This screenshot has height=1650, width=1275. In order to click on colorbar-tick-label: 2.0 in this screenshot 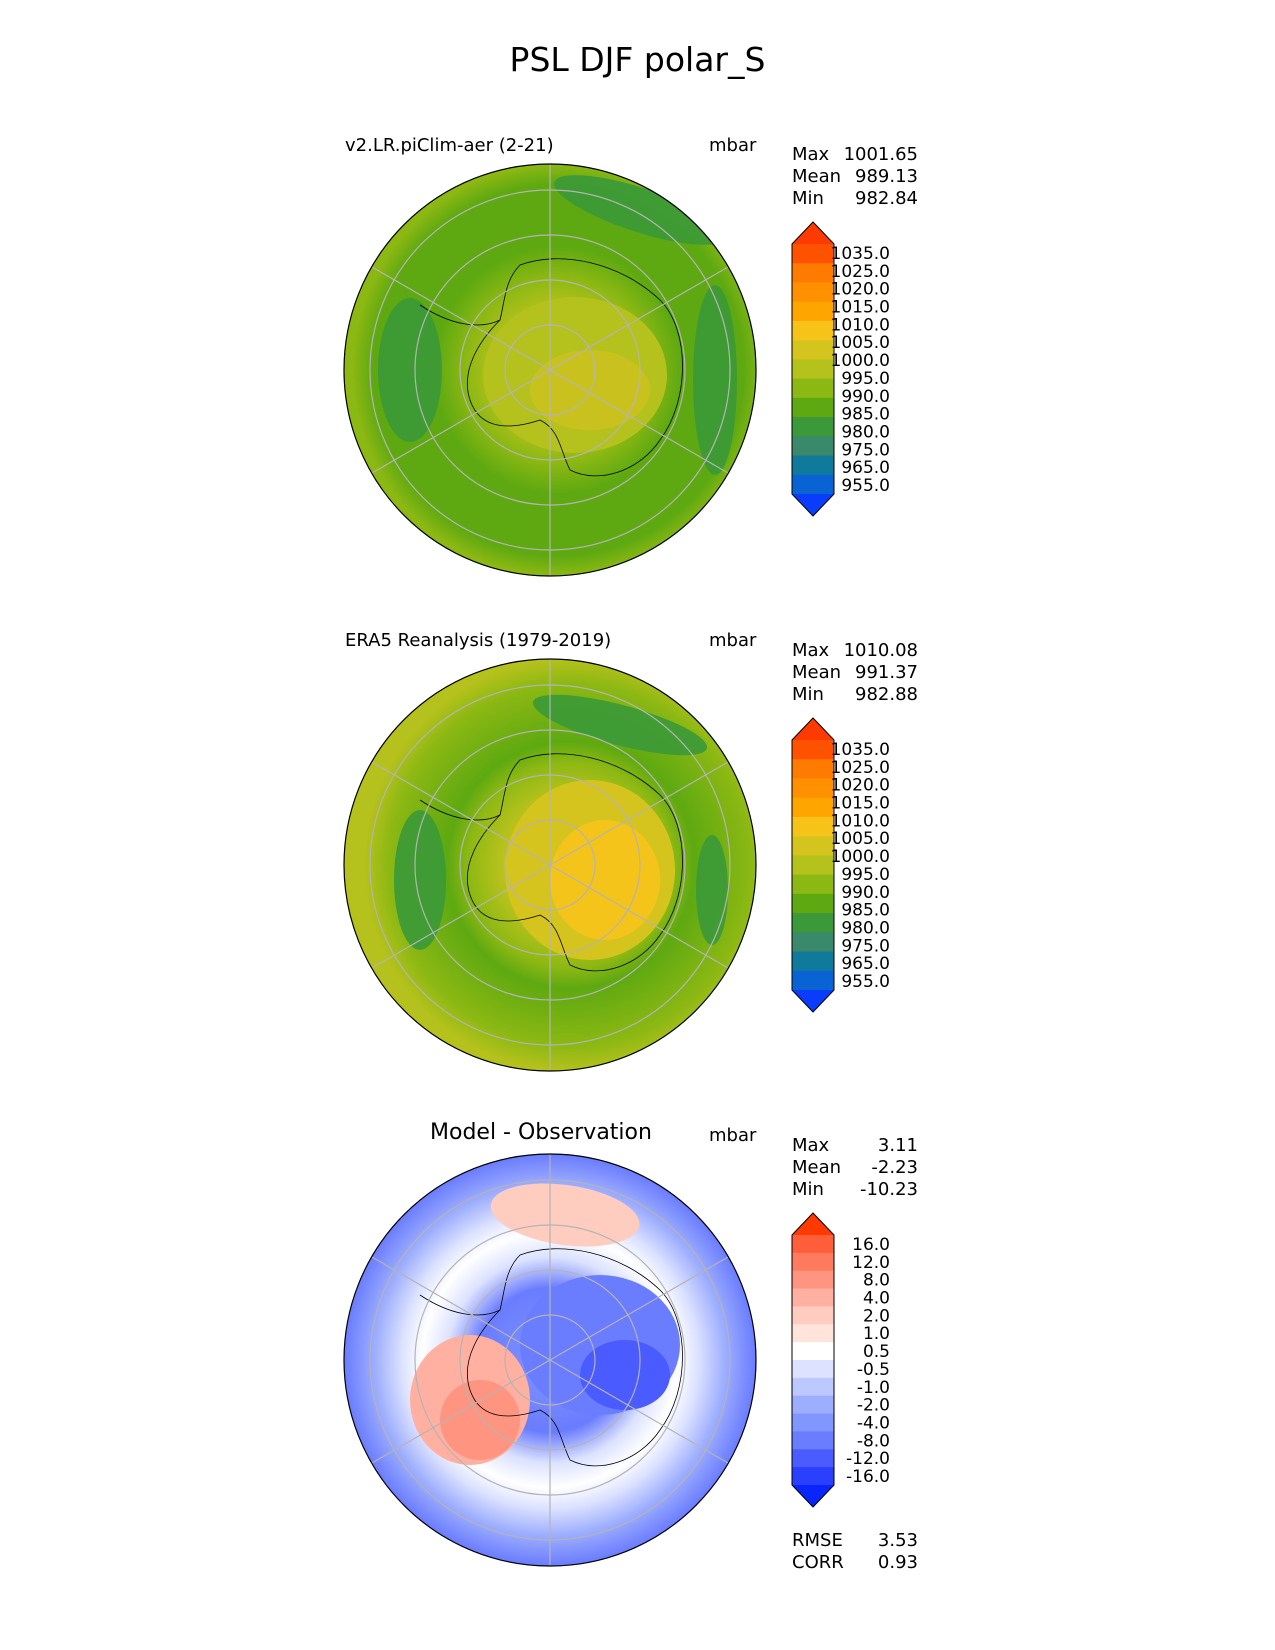, I will do `click(876, 1316)`.